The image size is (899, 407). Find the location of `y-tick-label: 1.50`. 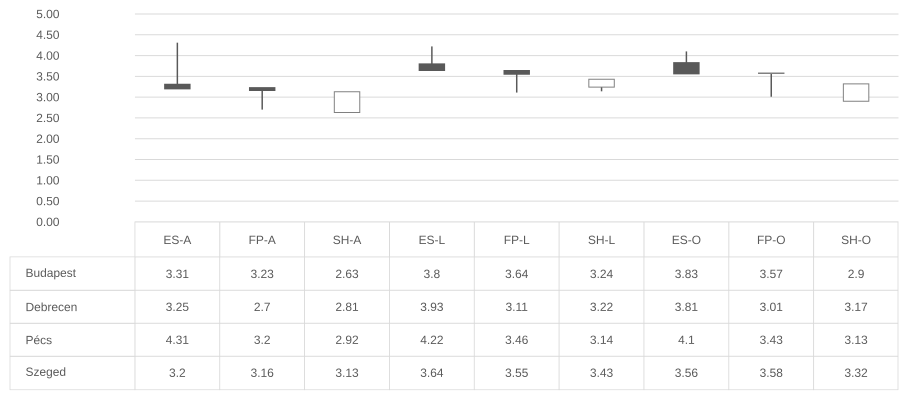

y-tick-label: 1.50 is located at coordinates (48, 159).